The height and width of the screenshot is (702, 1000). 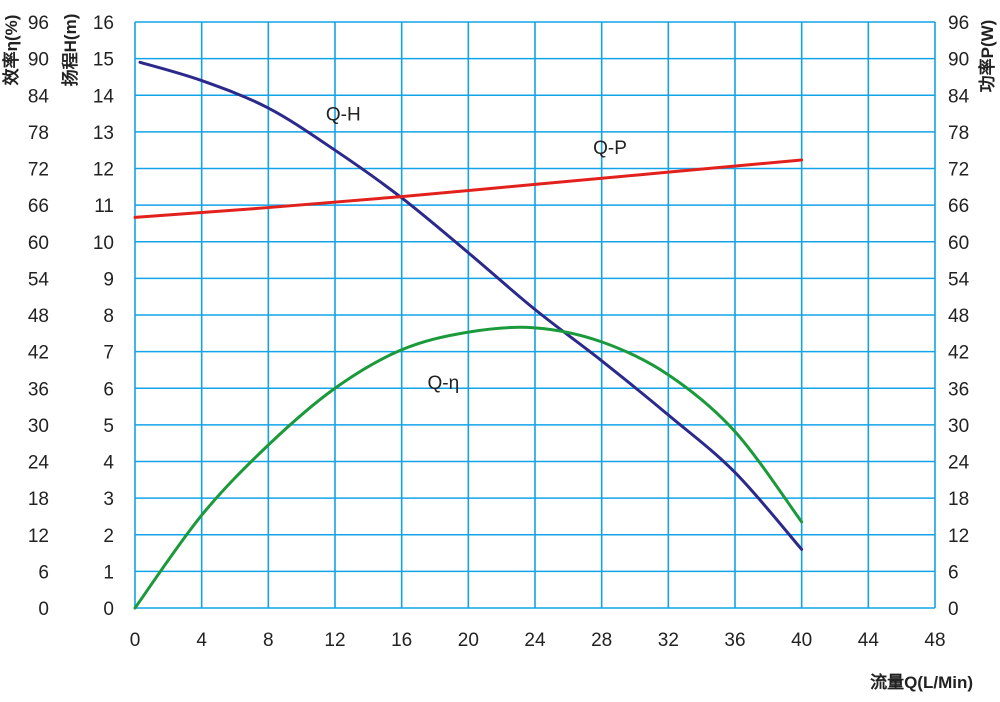 What do you see at coordinates (958, 243) in the screenshot?
I see `power-tick-label: 60` at bounding box center [958, 243].